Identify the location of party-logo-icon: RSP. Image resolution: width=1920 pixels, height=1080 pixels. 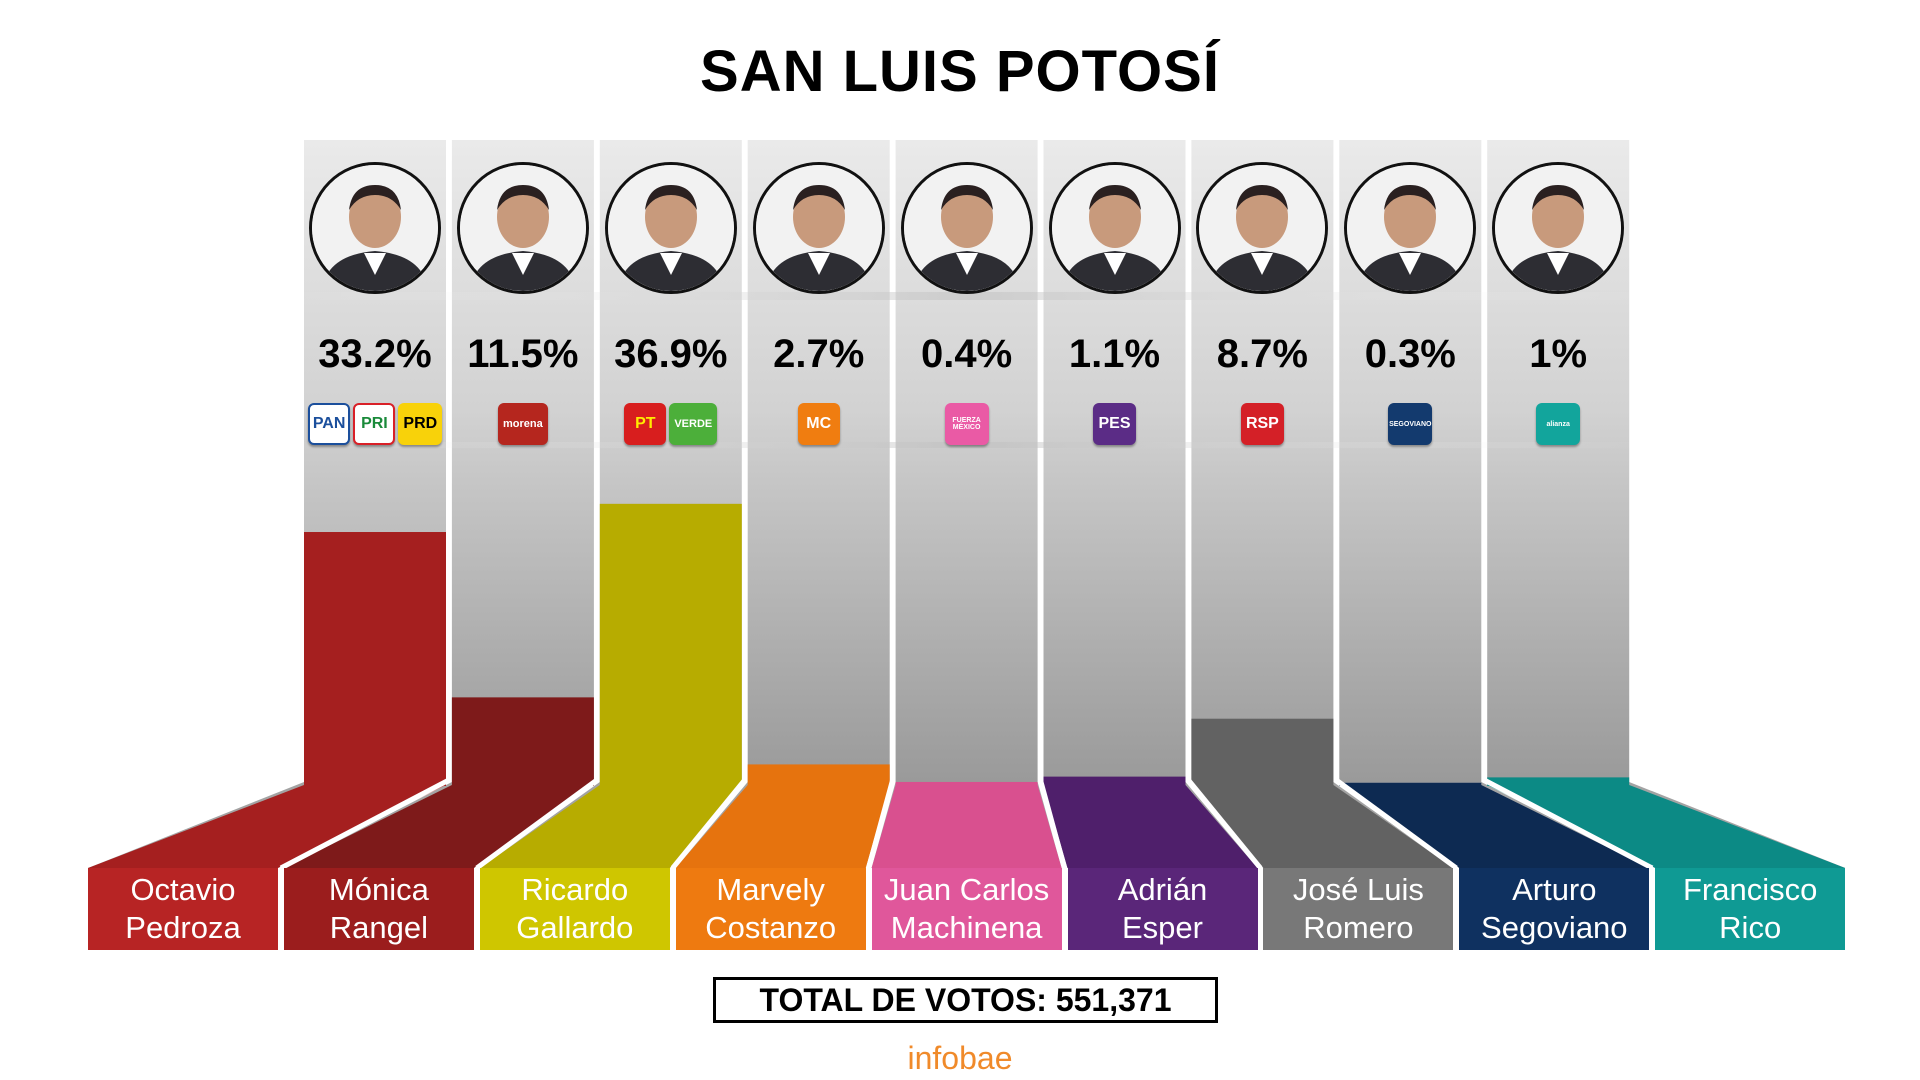
(1262, 424).